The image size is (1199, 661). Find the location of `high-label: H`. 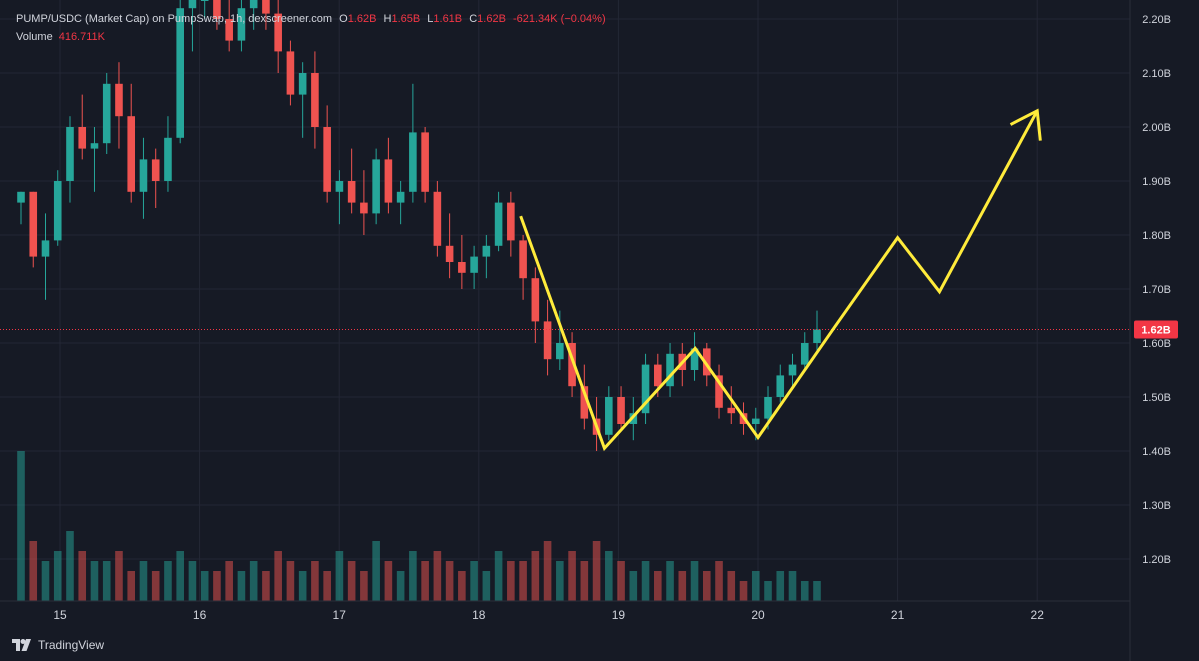

high-label: H is located at coordinates (387, 19).